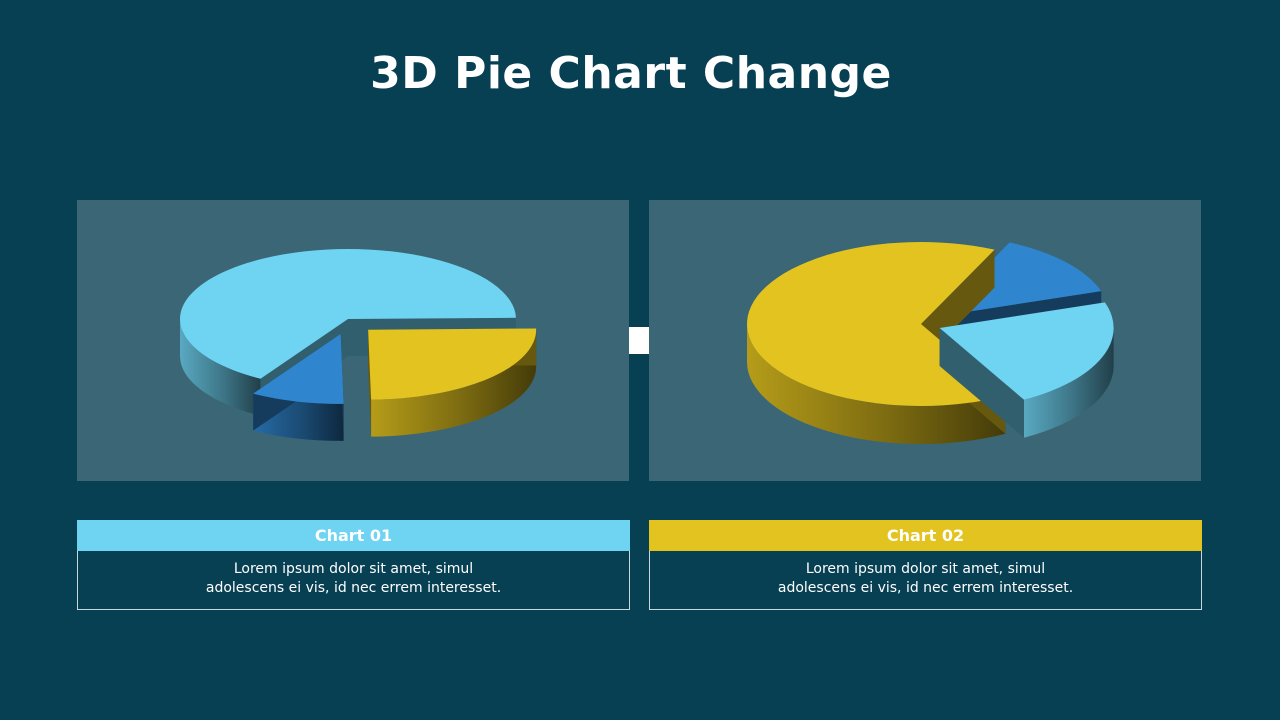 This screenshot has height=720, width=1280. Describe the element at coordinates (353, 535) in the screenshot. I see `caption-header: Chart 01` at that location.